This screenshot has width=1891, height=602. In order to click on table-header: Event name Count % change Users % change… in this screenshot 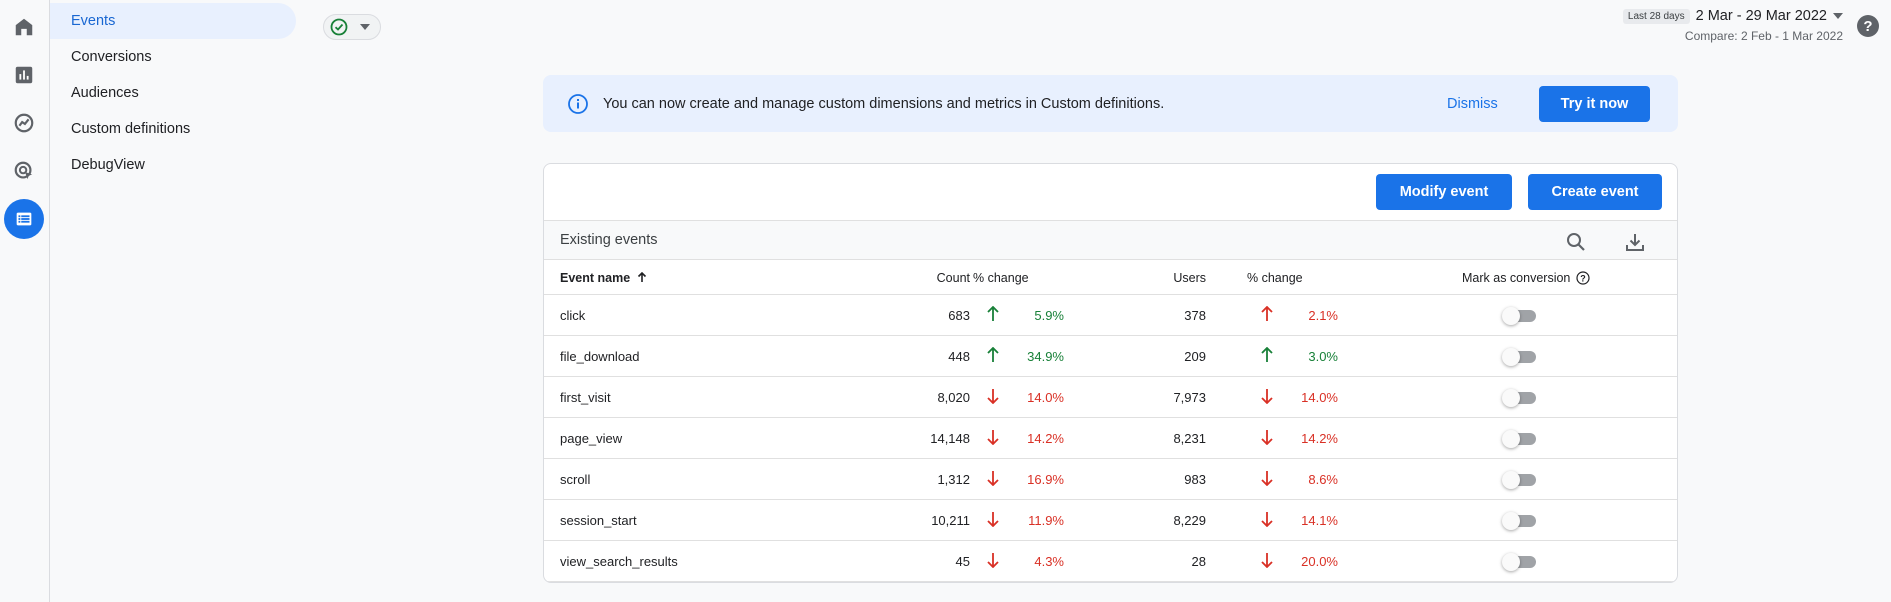, I will do `click(1110, 277)`.